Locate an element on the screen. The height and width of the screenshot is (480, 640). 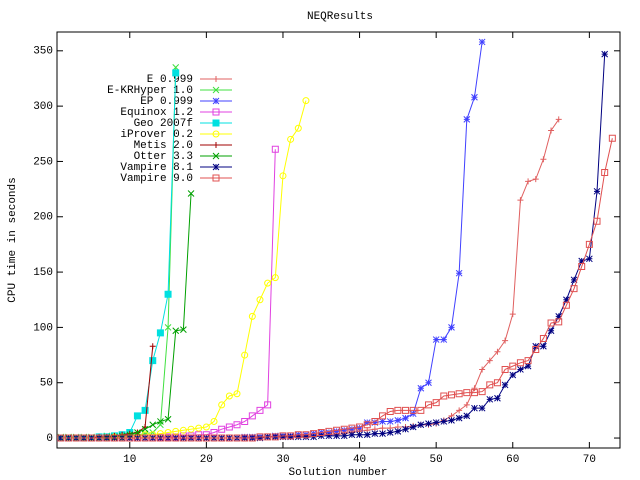
chart-title: NEQResults is located at coordinates (340, 17).